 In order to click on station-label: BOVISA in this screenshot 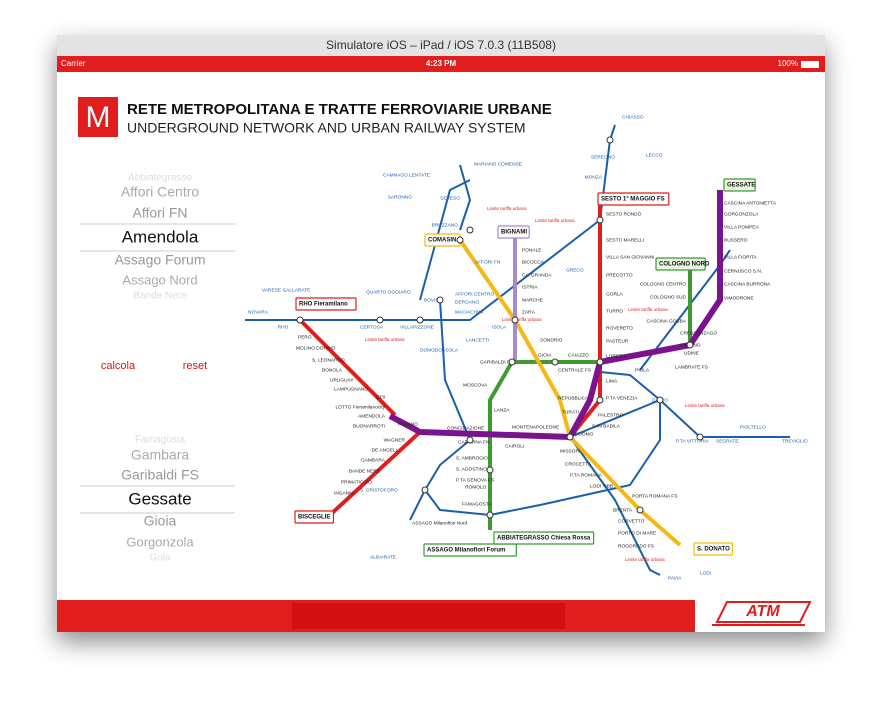, I will do `click(433, 300)`.